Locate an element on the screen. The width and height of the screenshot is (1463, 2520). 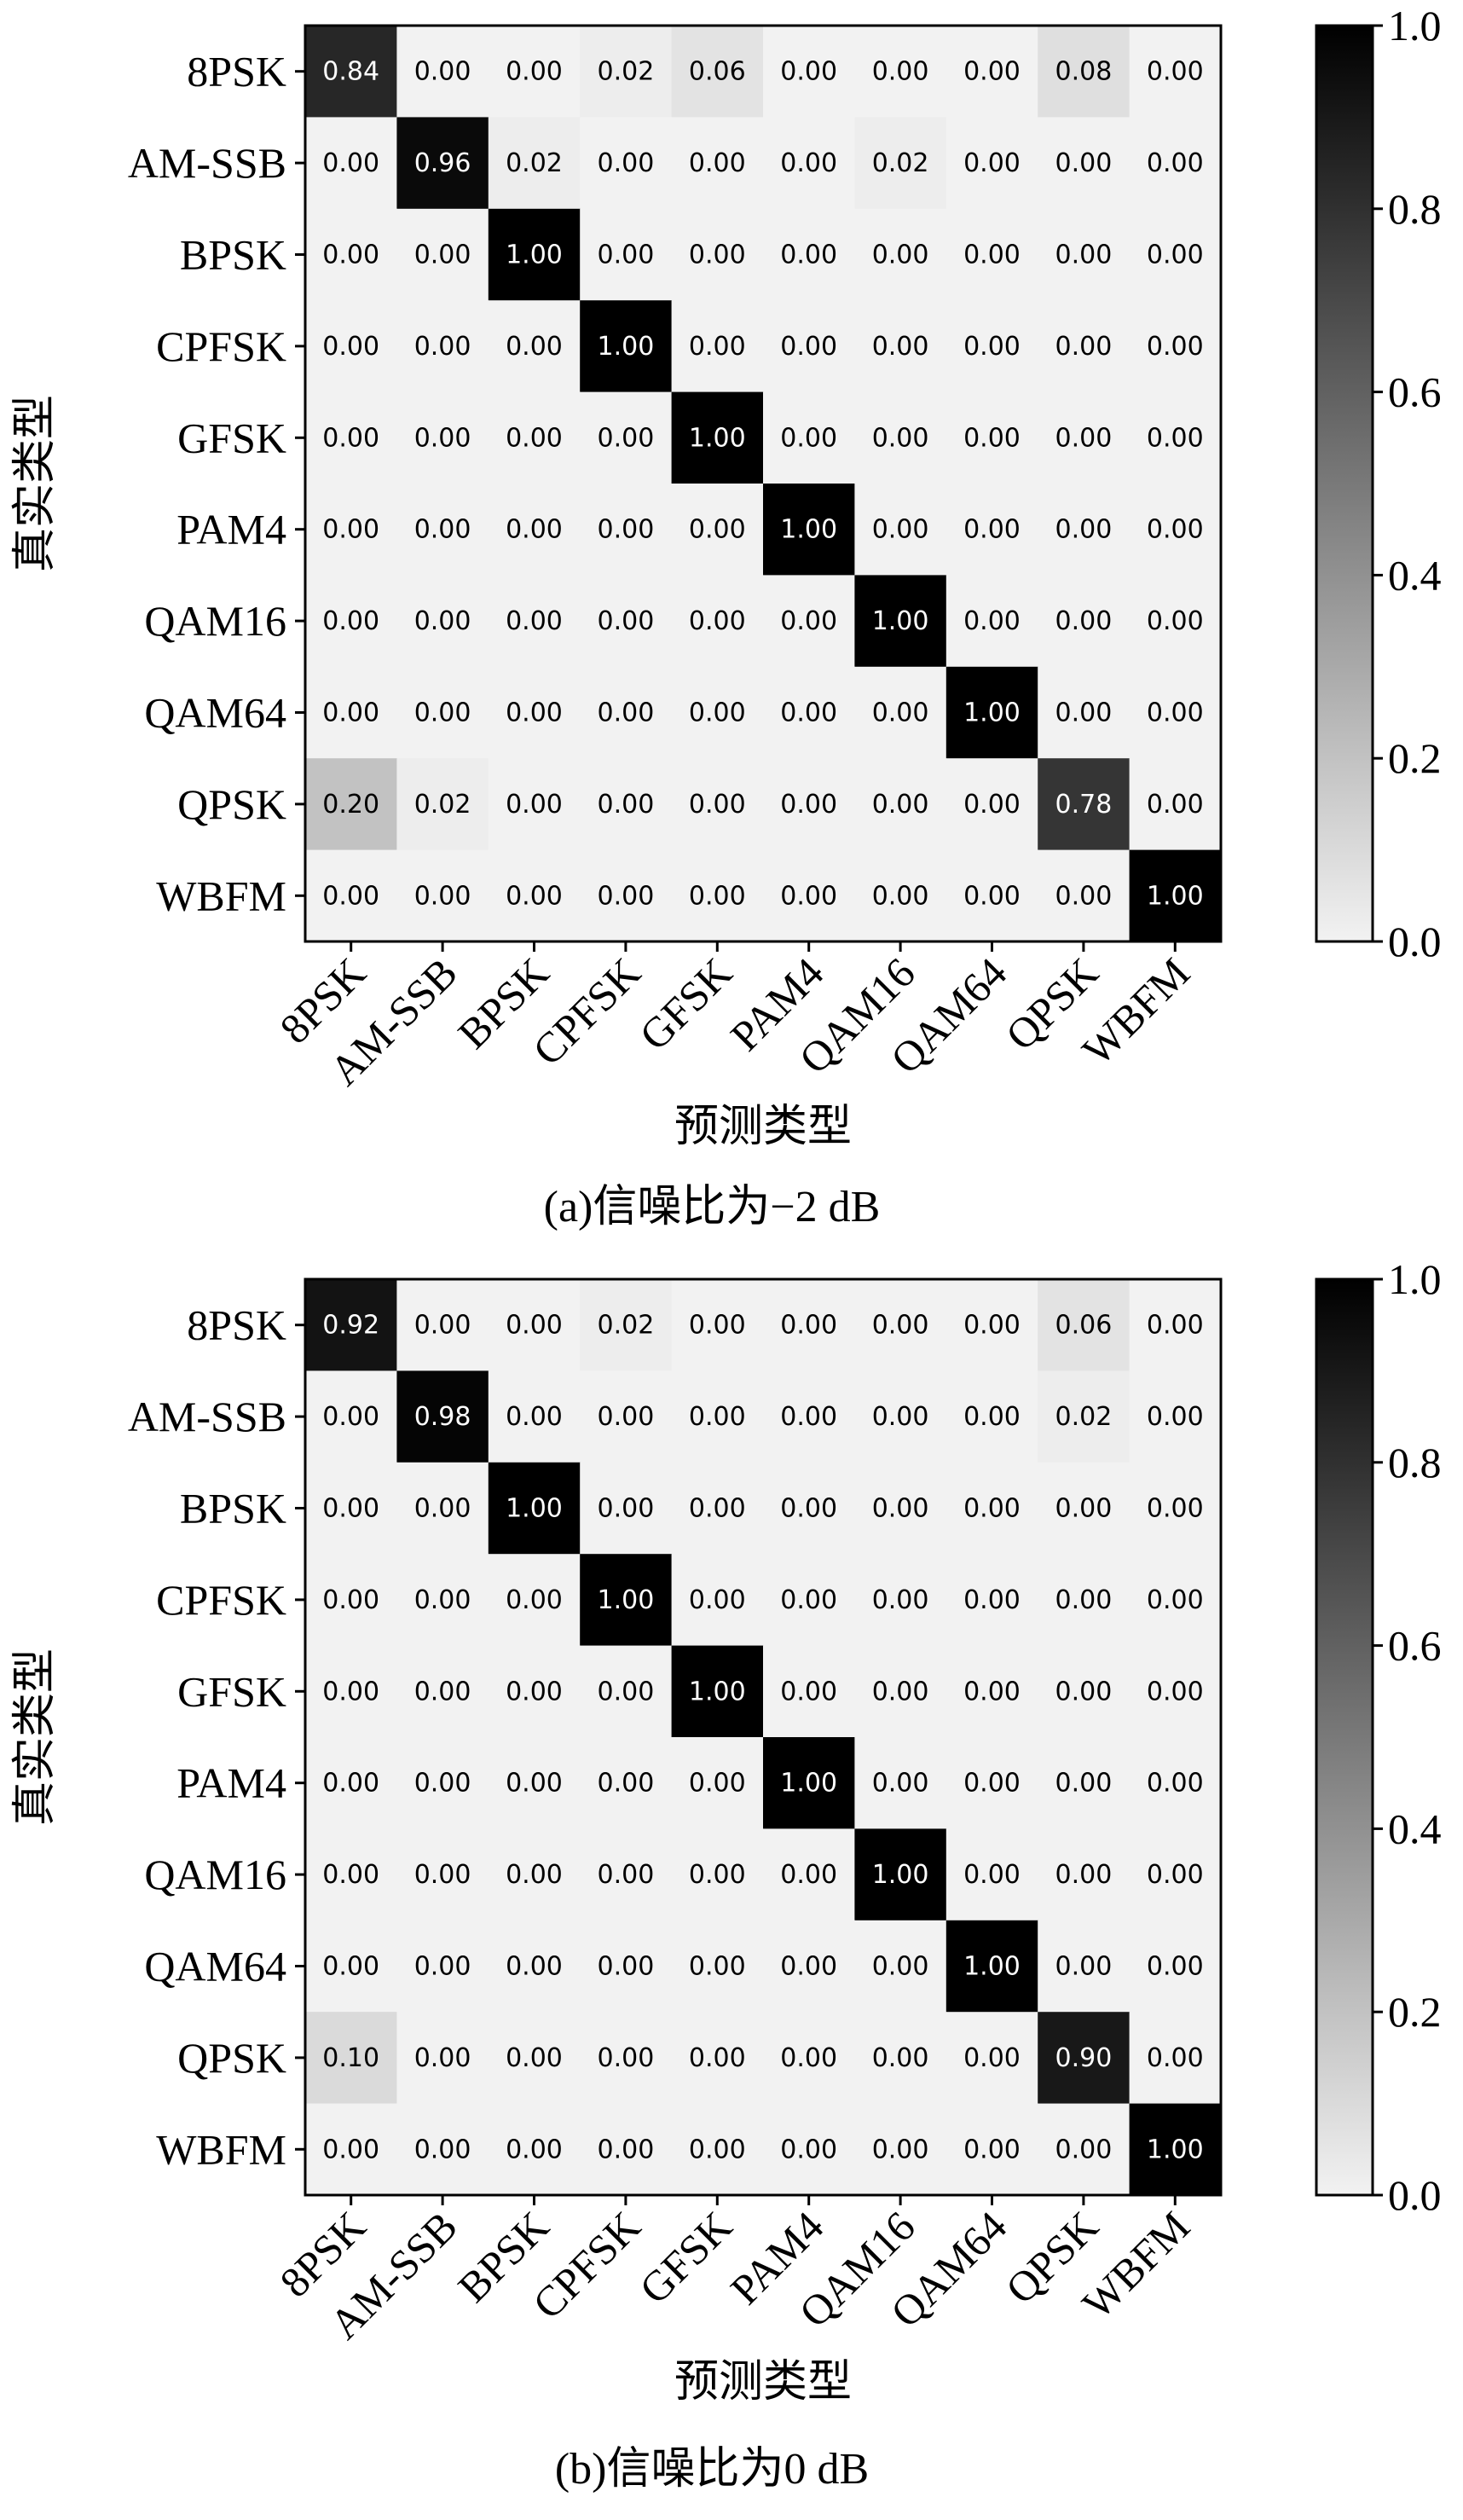
y-tick-label: BPSK is located at coordinates (233, 255).